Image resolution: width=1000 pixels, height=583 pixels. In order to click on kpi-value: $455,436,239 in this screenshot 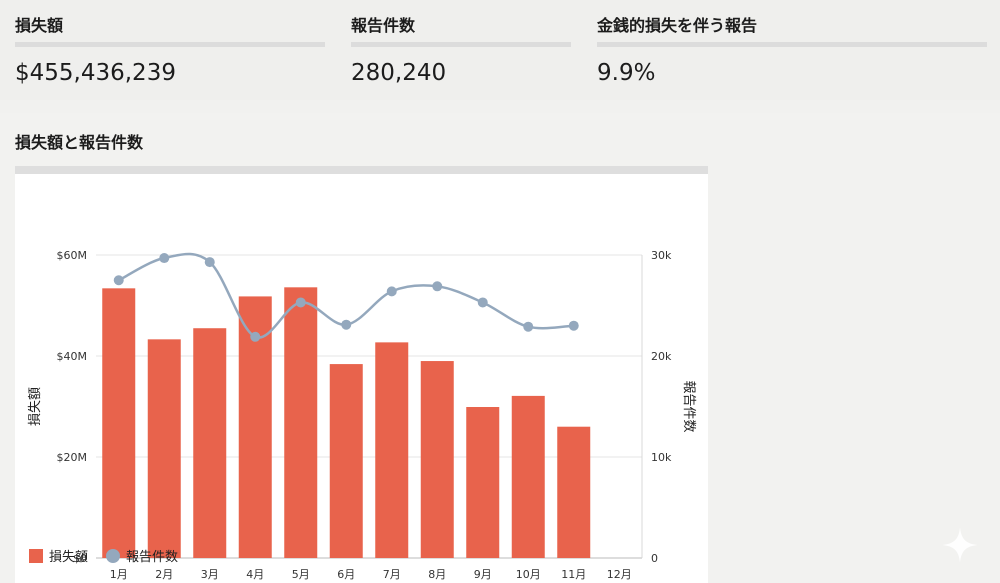, I will do `click(95, 73)`.